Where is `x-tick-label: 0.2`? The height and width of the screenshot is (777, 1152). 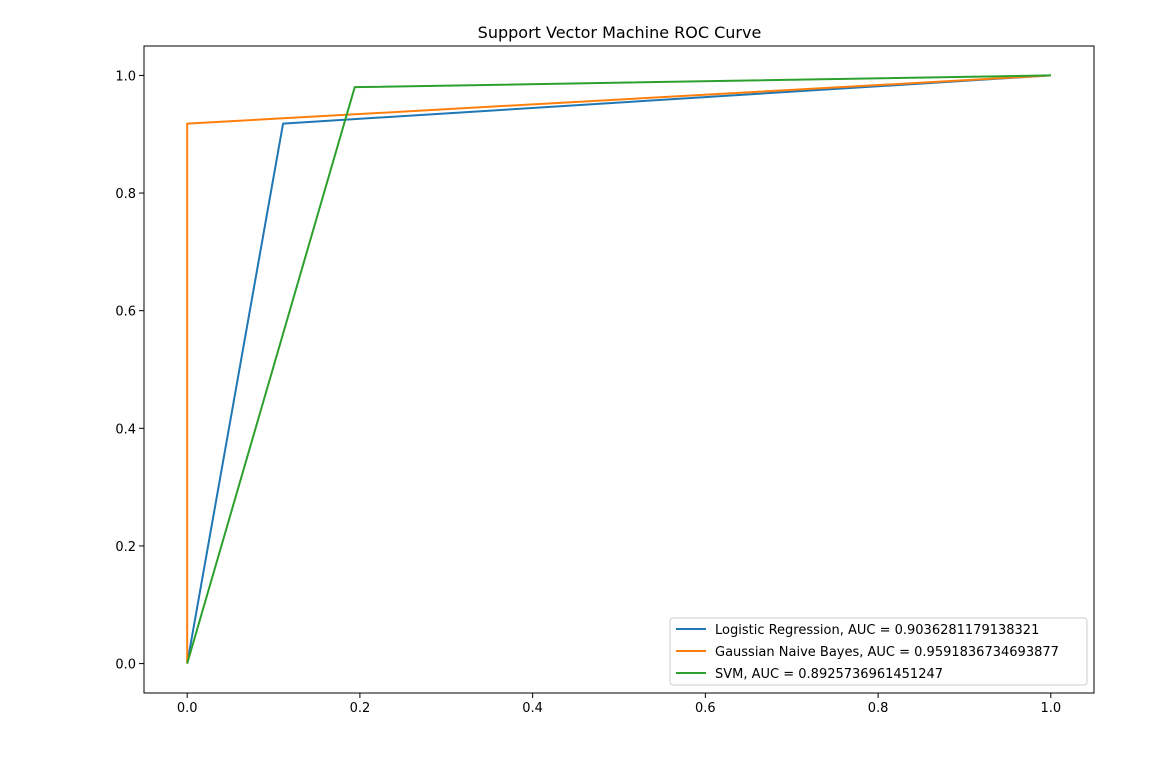 x-tick-label: 0.2 is located at coordinates (360, 708).